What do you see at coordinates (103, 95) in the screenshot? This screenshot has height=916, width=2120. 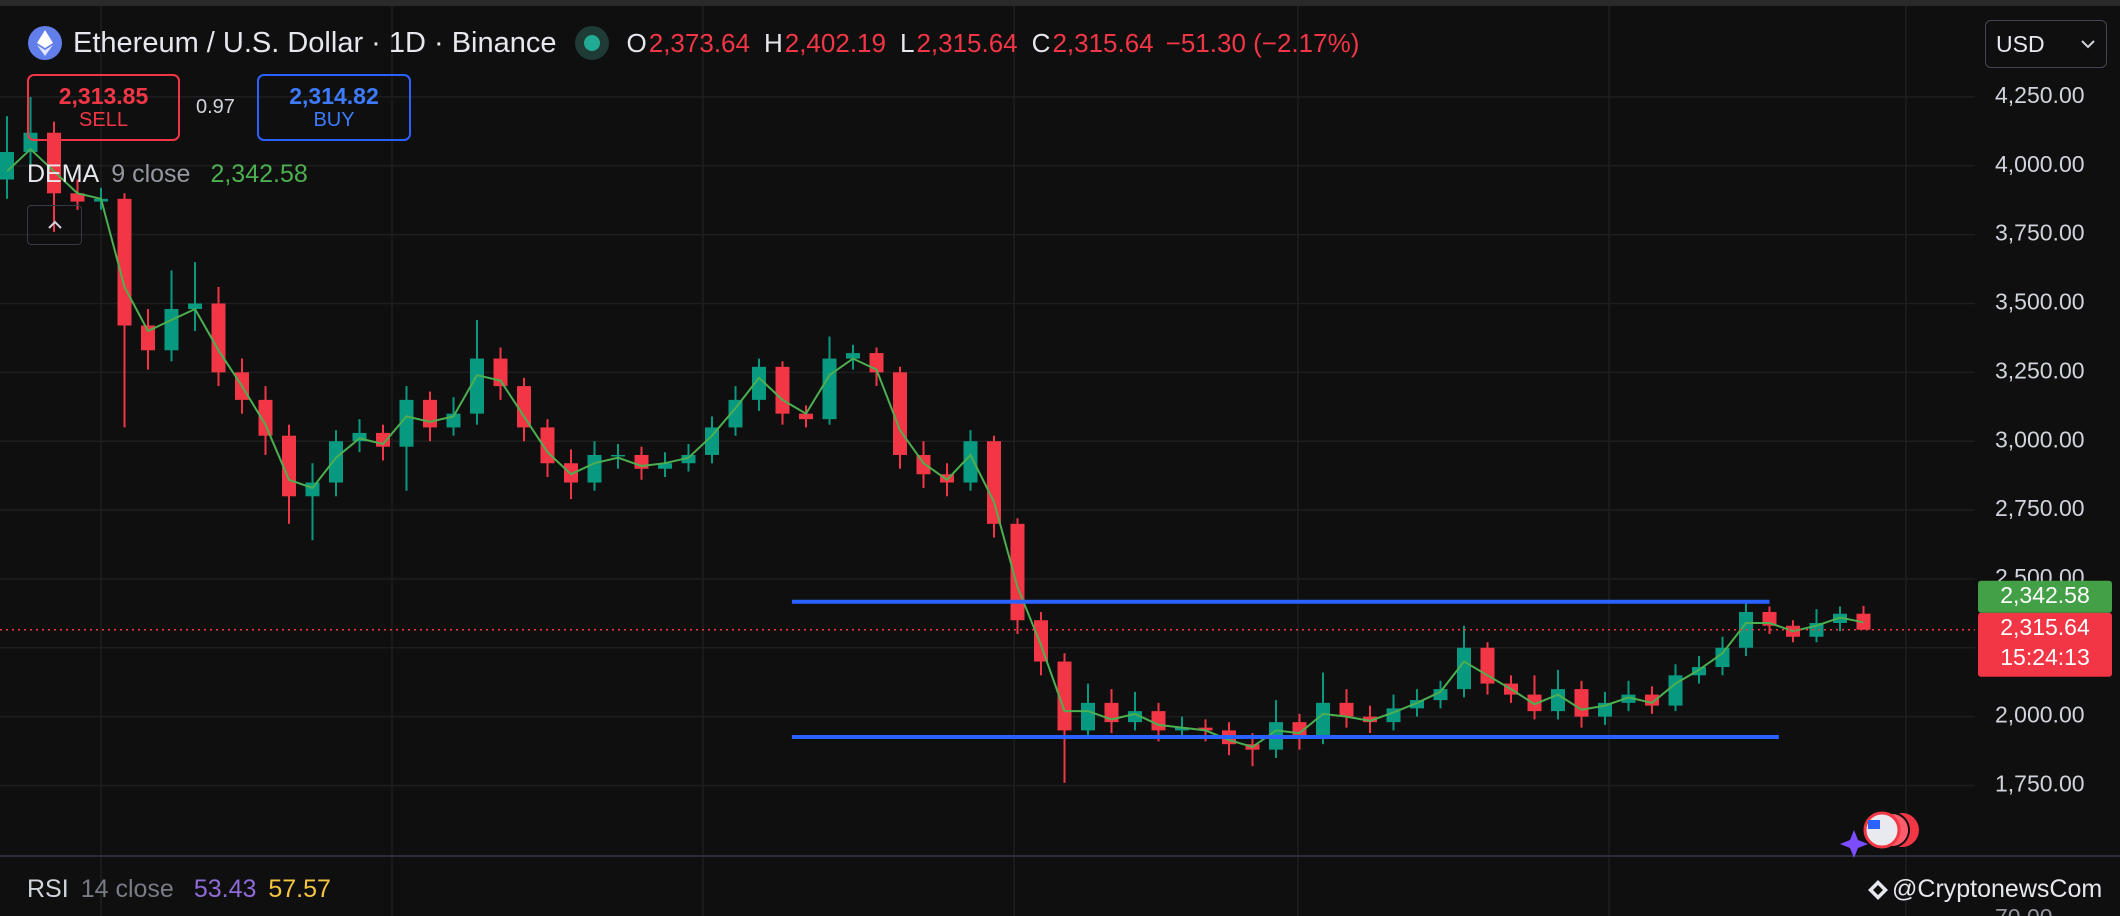 I see `sell-price: 2,313.85` at bounding box center [103, 95].